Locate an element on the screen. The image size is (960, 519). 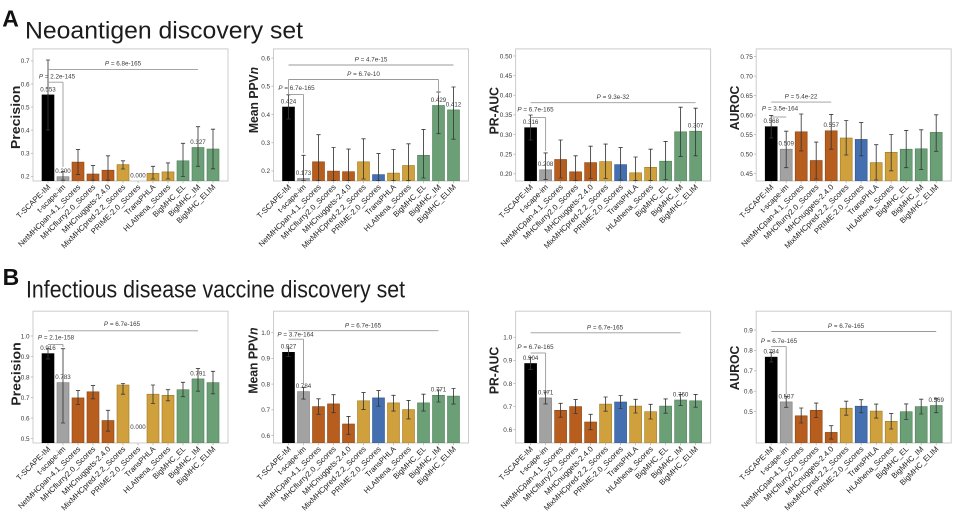
svg-text: 0.20 is located at coordinates (506, 174).